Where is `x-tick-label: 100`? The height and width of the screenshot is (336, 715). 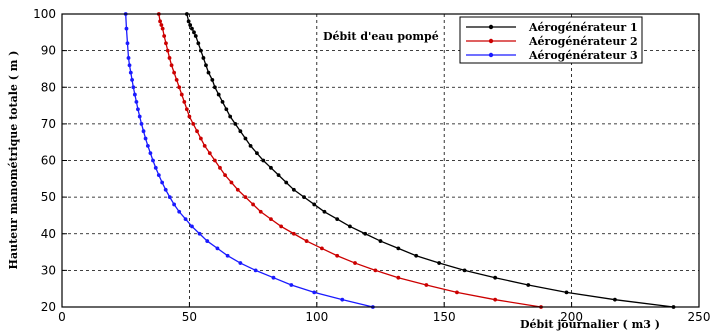
x-tick-label: 100 is located at coordinates (316, 317).